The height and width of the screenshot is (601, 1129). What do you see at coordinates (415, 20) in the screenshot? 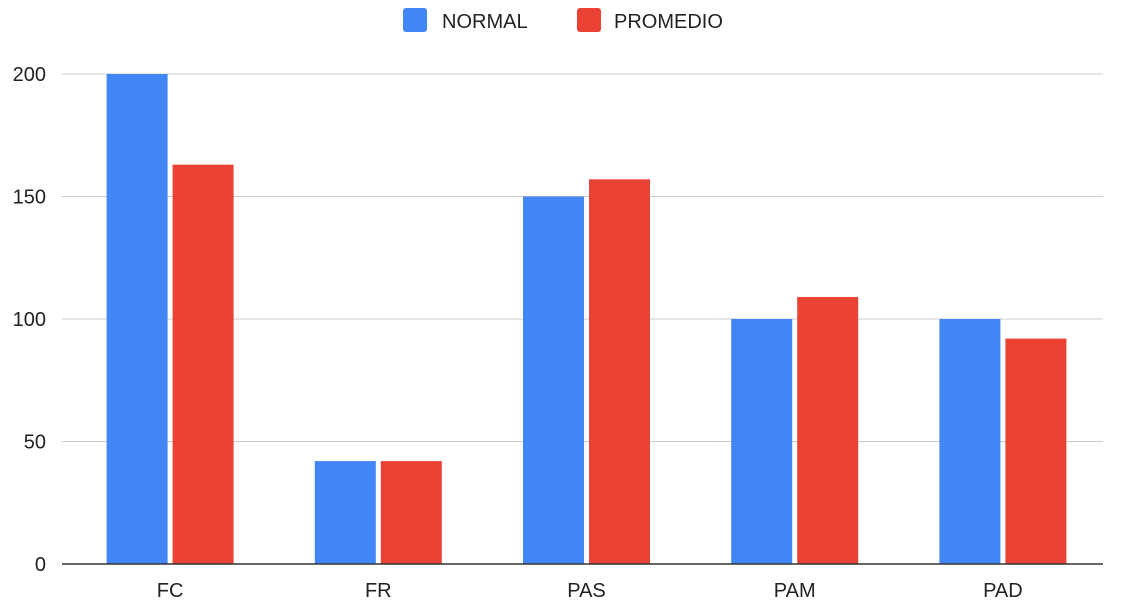
I see `legend-swatch-normal` at bounding box center [415, 20].